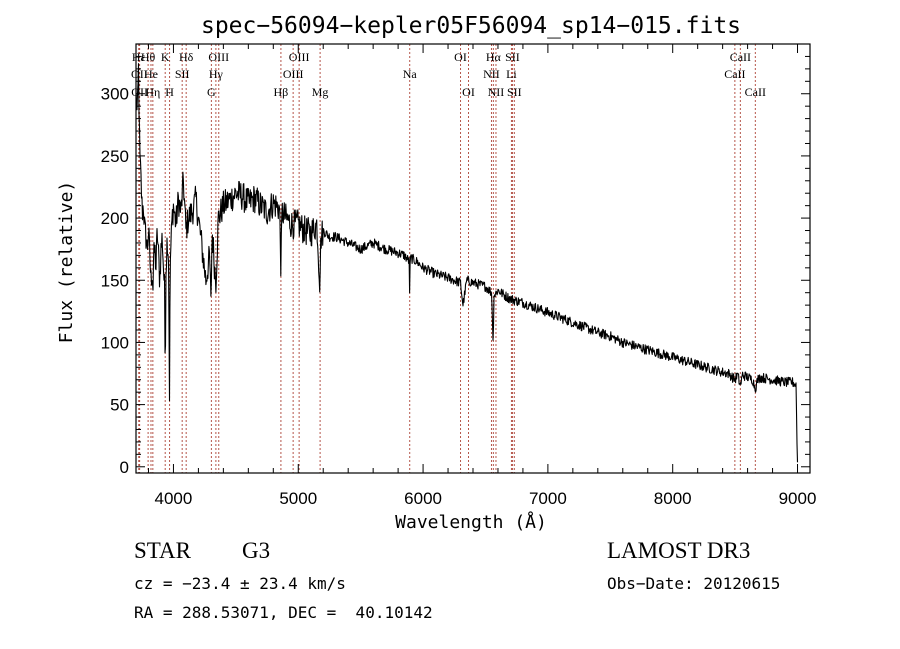 This screenshot has width=900, height=649. I want to click on x-tick-label: 6000, so click(423, 498).